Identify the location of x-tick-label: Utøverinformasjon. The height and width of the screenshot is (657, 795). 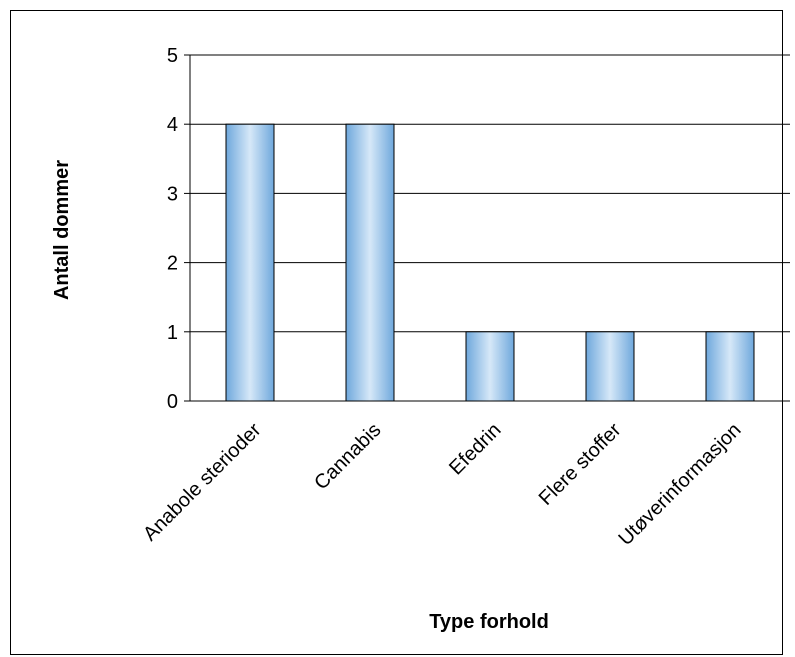
(679, 484).